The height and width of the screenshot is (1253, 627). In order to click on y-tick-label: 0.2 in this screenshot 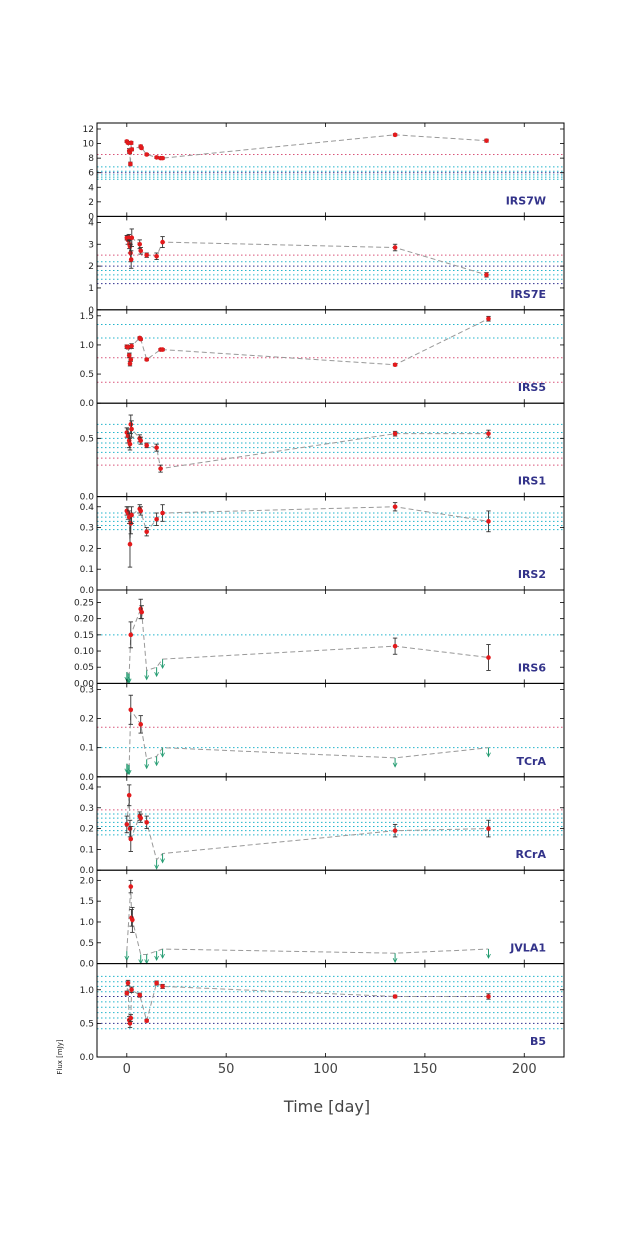, I will do `click(87, 549)`.